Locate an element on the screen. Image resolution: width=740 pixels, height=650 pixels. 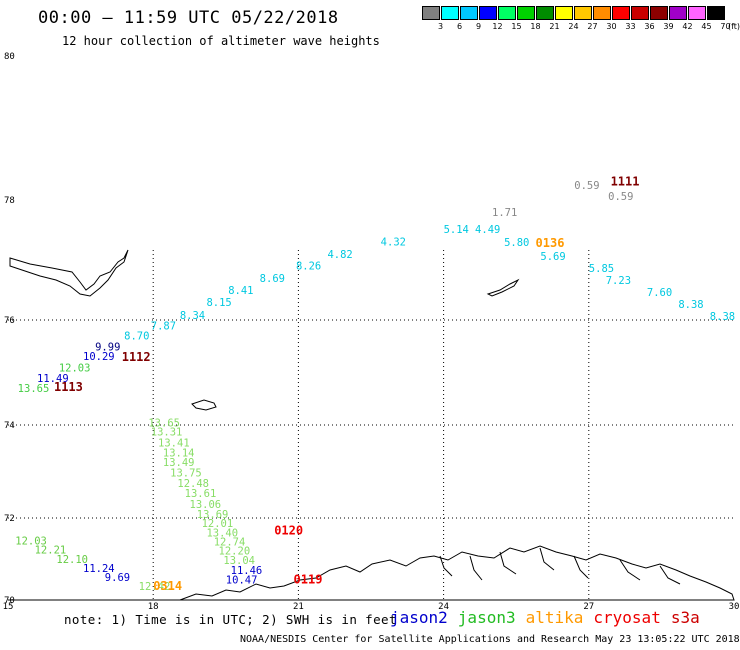
colorbar-unit: (ft) is located at coordinates (733, 26).